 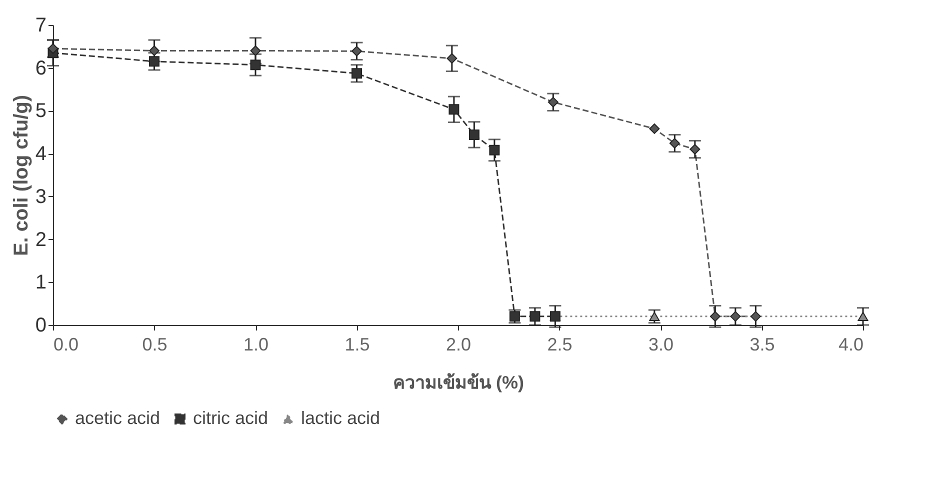 I want to click on x-tick-label: 0.5, so click(x=155, y=344).